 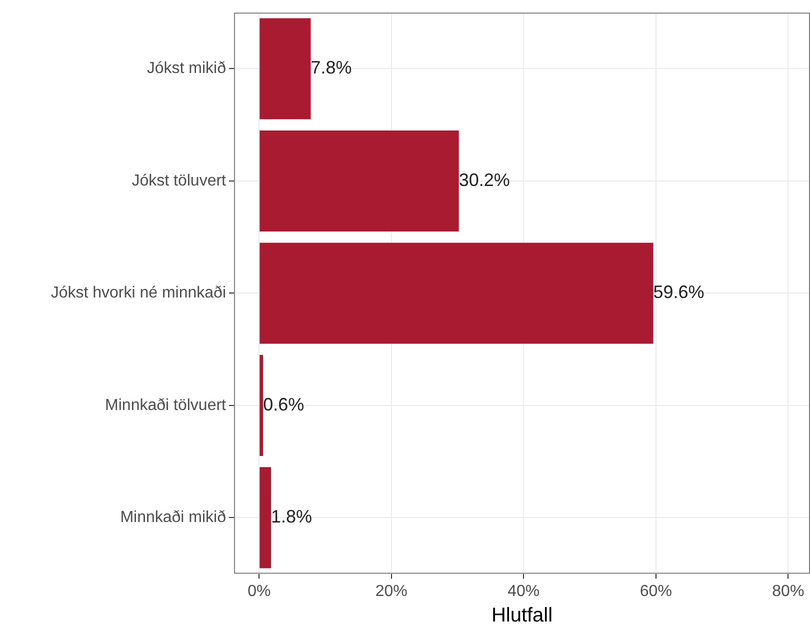 I want to click on y-tick-label: Jókst mikið, so click(x=186, y=69).